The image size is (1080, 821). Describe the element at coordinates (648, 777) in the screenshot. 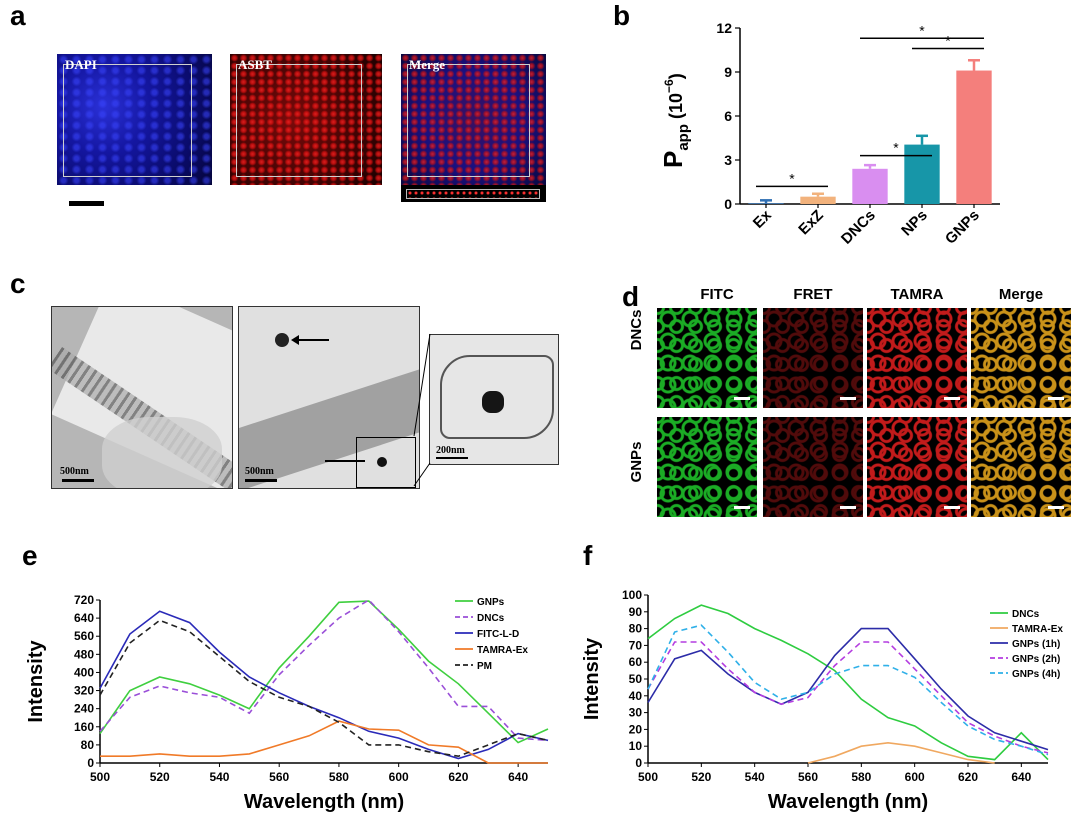

I see `f-x-tick-label: 500` at that location.